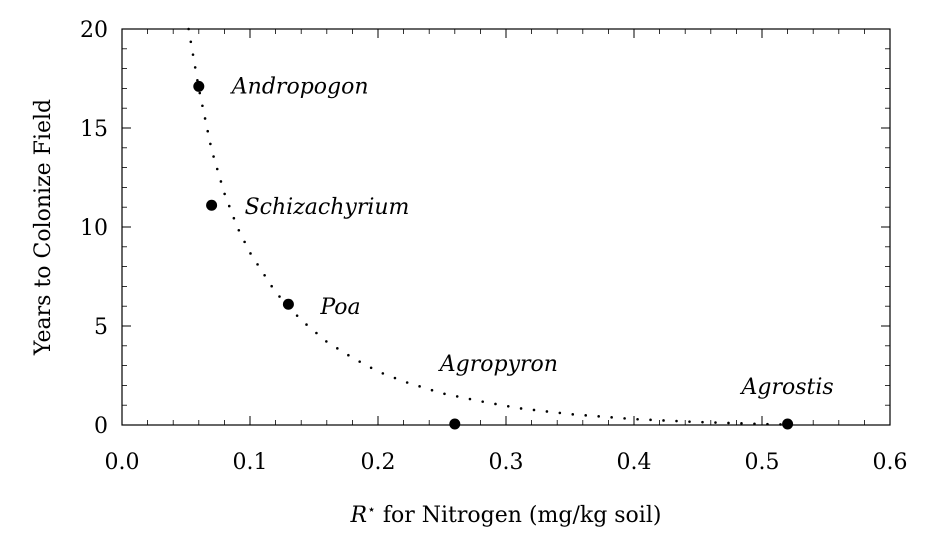  Describe the element at coordinates (94, 129) in the screenshot. I see `y-tick-label: 15` at that location.